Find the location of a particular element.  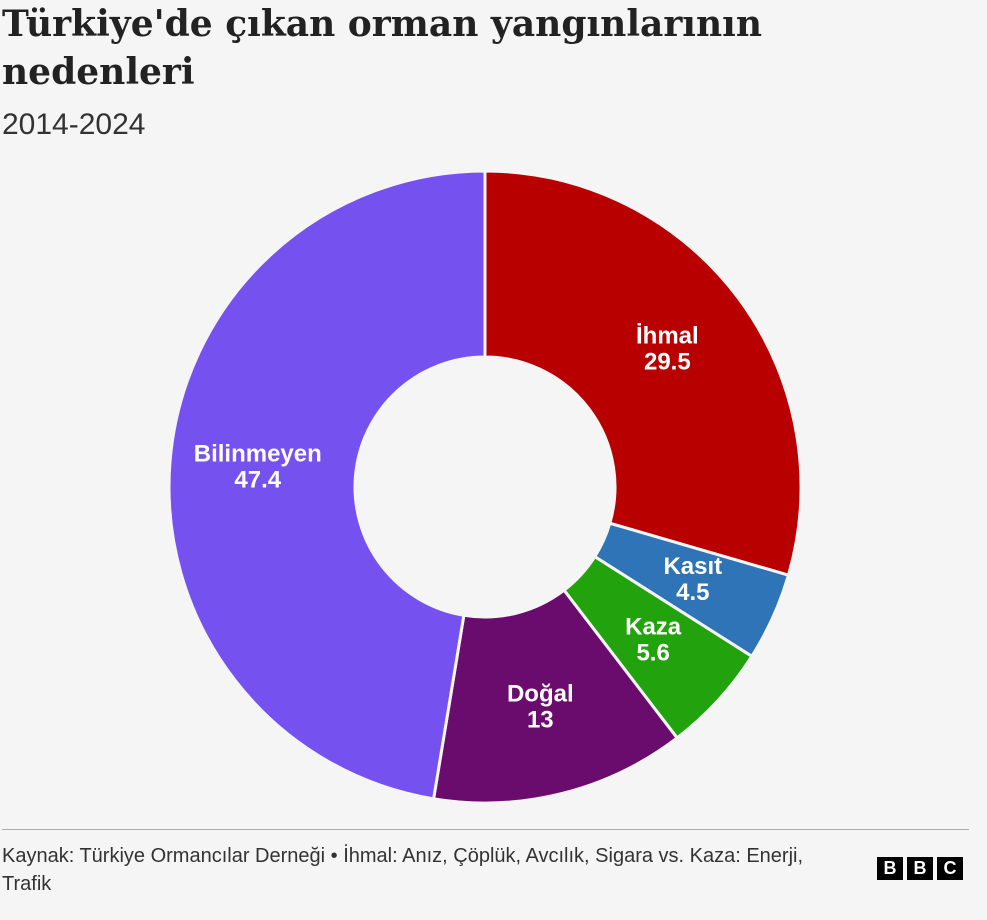

slice-label: Bilinmeyen is located at coordinates (258, 454).